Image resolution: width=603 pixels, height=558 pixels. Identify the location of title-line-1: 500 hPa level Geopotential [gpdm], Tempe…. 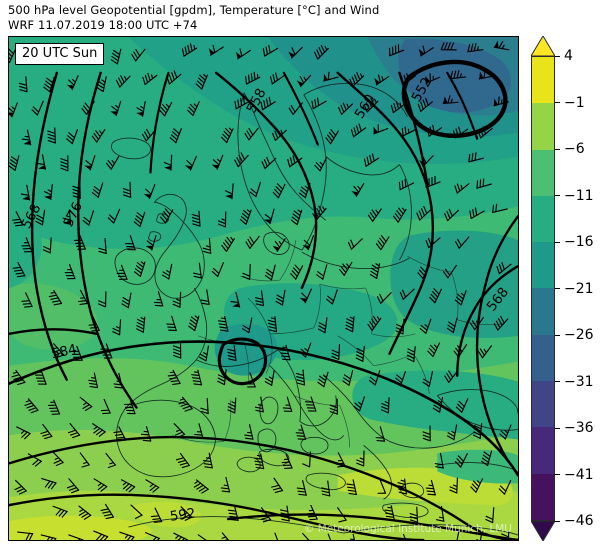
(194, 10).